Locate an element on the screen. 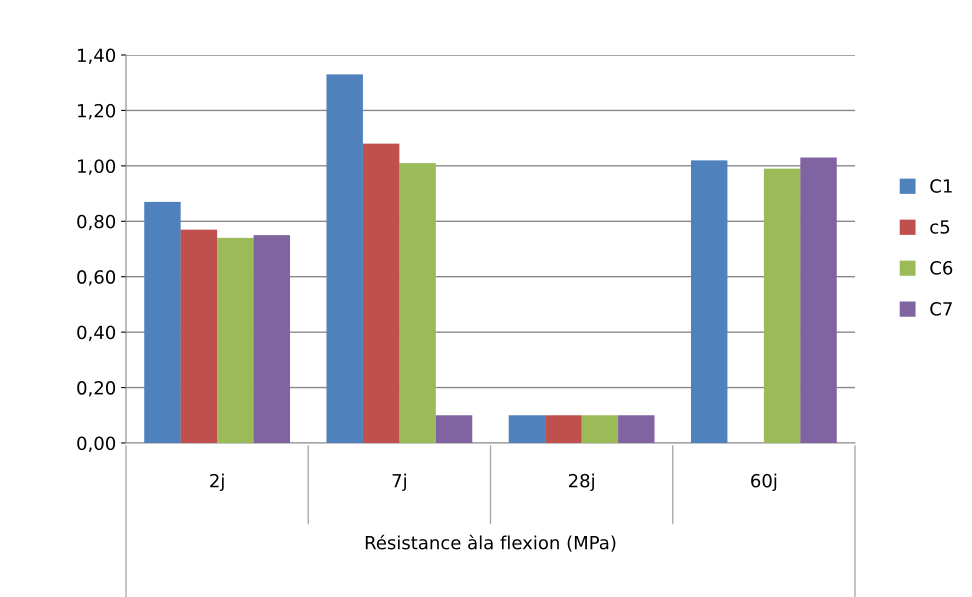 This screenshot has height=597, width=972. y-tick-label: 0,40 is located at coordinates (96, 334).